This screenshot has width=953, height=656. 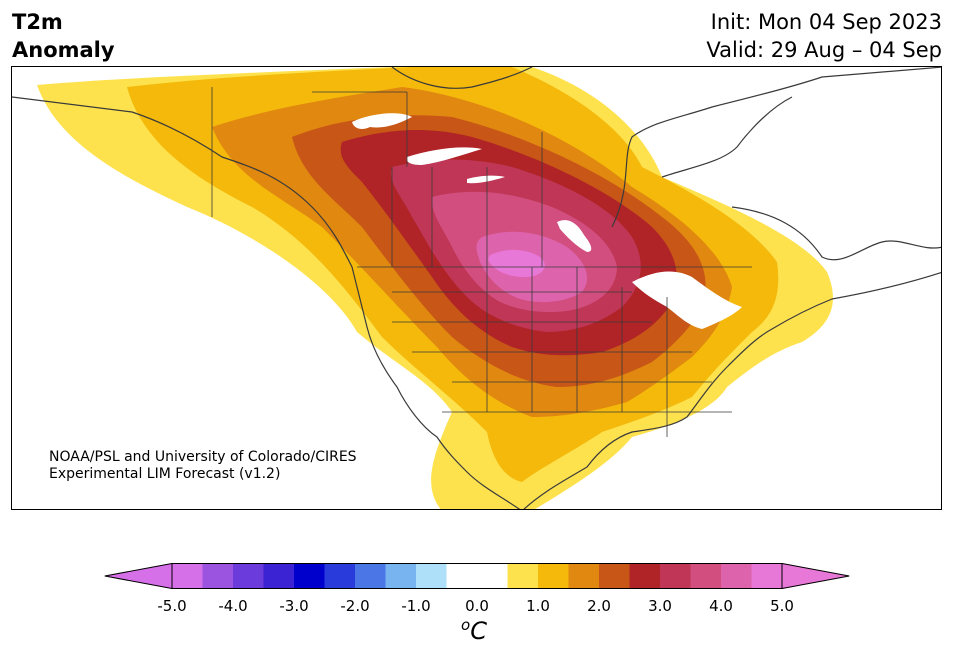 What do you see at coordinates (782, 606) in the screenshot?
I see `colorbar-tick-label: 5.0` at bounding box center [782, 606].